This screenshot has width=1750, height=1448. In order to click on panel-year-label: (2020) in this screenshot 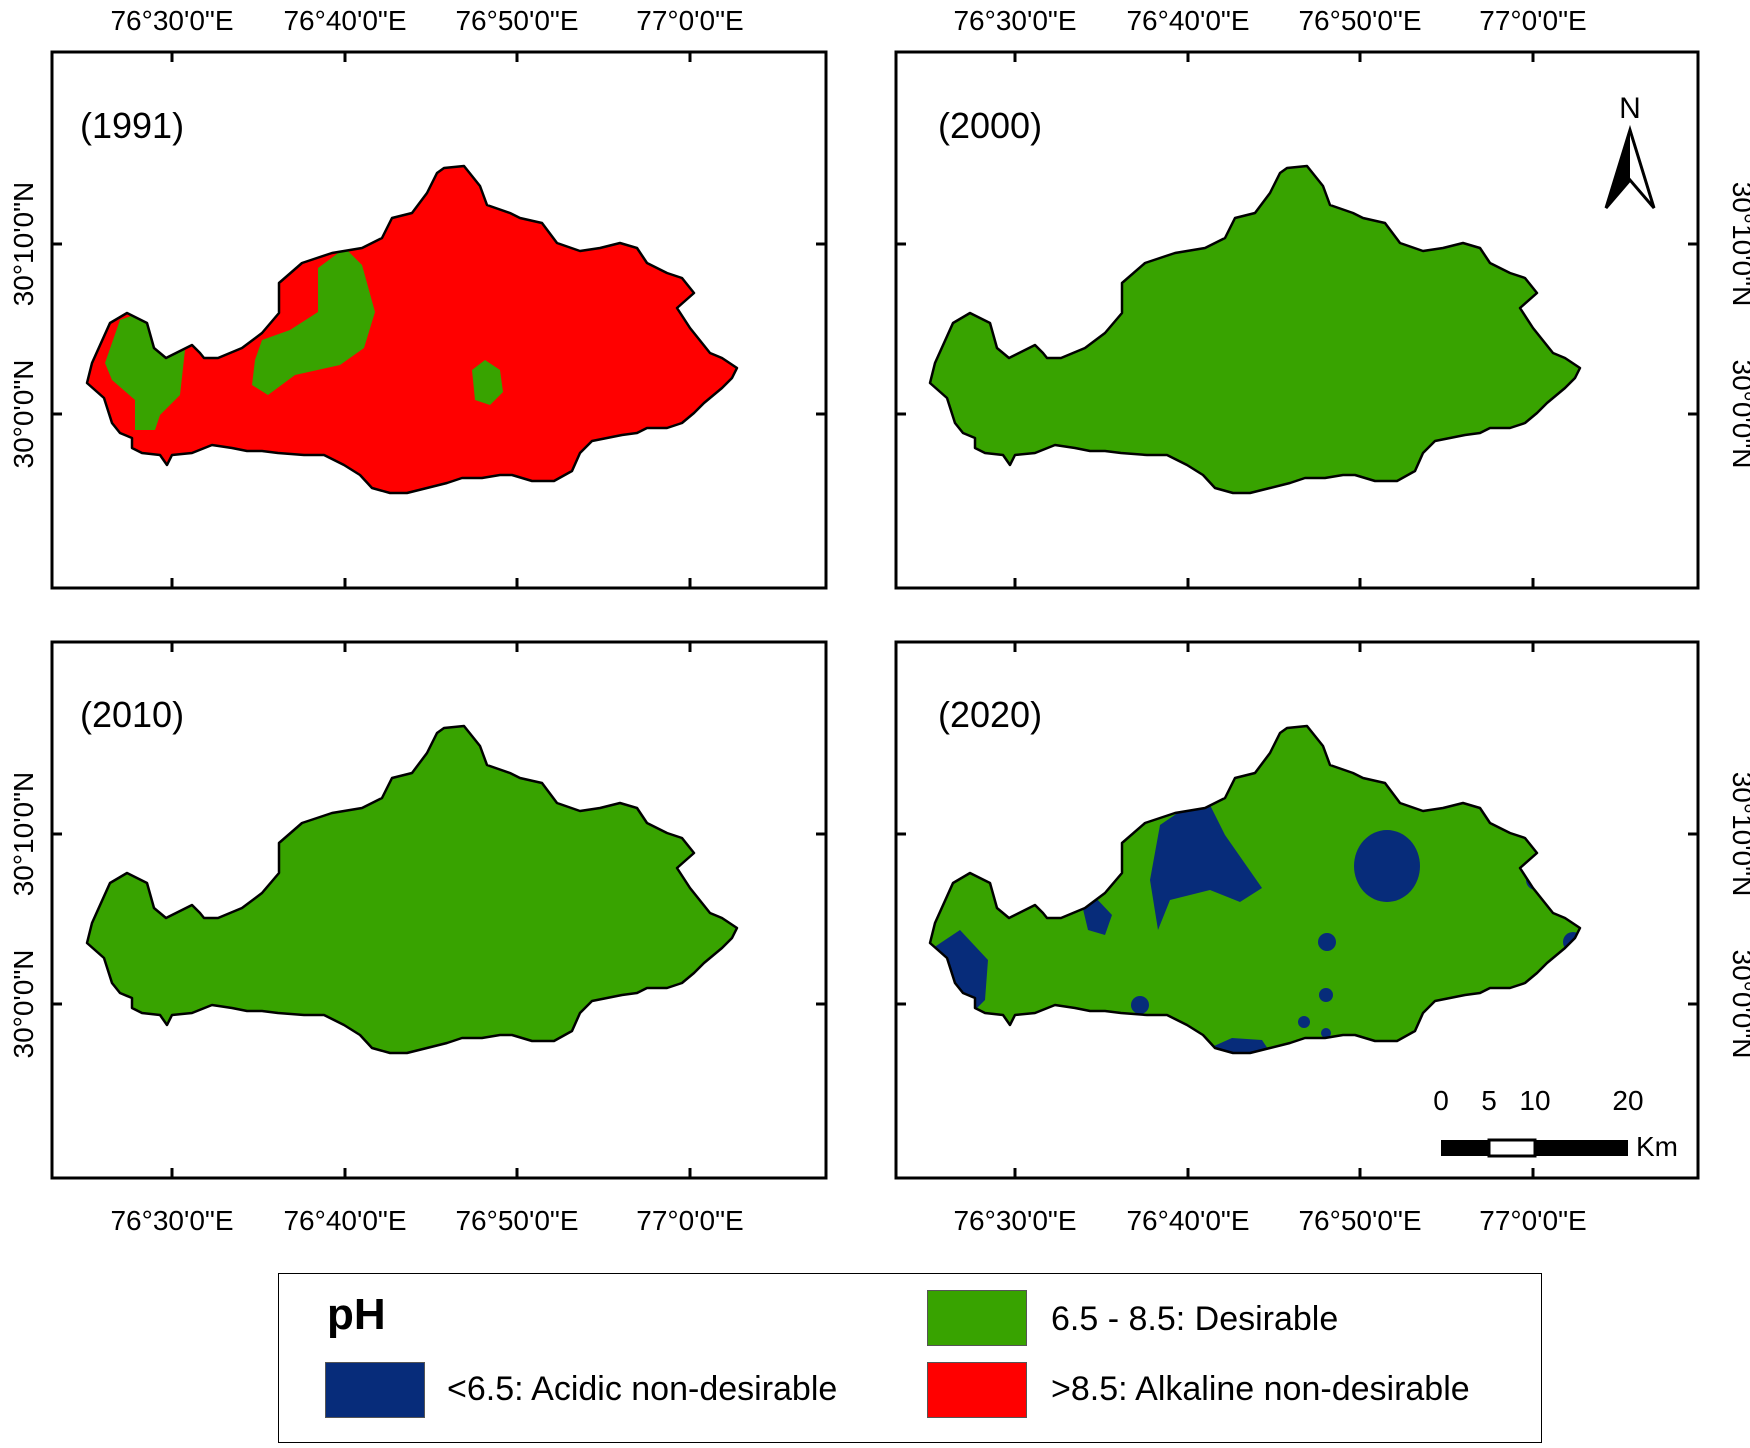, I will do `click(990, 714)`.